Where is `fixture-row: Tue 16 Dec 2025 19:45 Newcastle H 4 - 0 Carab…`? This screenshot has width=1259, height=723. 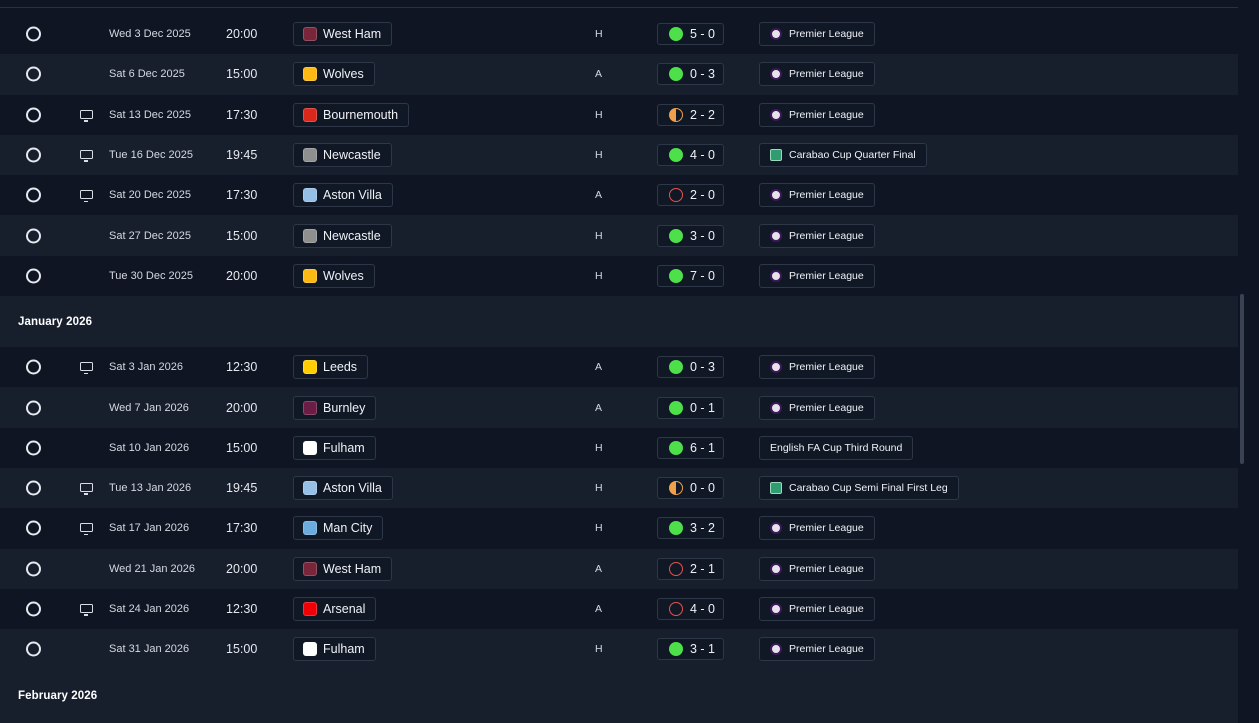 fixture-row: Tue 16 Dec 2025 19:45 Newcastle H 4 - 0 Carab… is located at coordinates (619, 155).